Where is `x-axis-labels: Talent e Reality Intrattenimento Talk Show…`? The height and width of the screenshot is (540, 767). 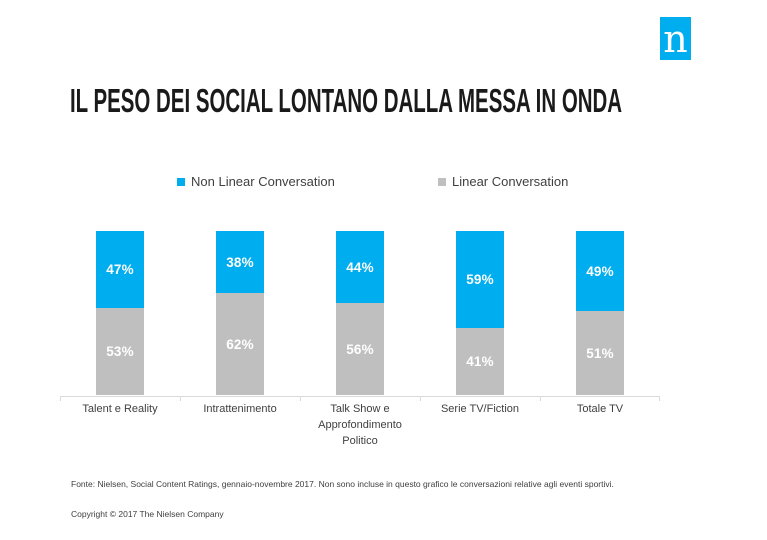
x-axis-labels: Talent e Reality Intrattenimento Talk Show… is located at coordinates (360, 426).